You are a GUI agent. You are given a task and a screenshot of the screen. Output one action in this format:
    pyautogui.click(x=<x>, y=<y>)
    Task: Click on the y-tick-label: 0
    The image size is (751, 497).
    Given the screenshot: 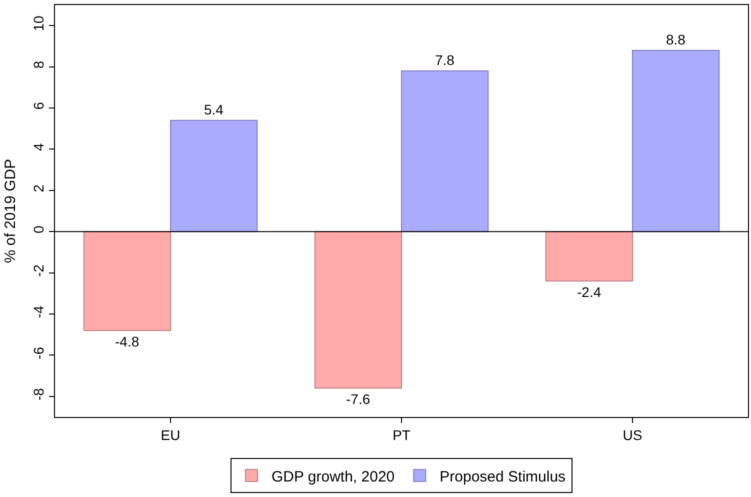 What is the action you would take?
    pyautogui.click(x=38, y=229)
    